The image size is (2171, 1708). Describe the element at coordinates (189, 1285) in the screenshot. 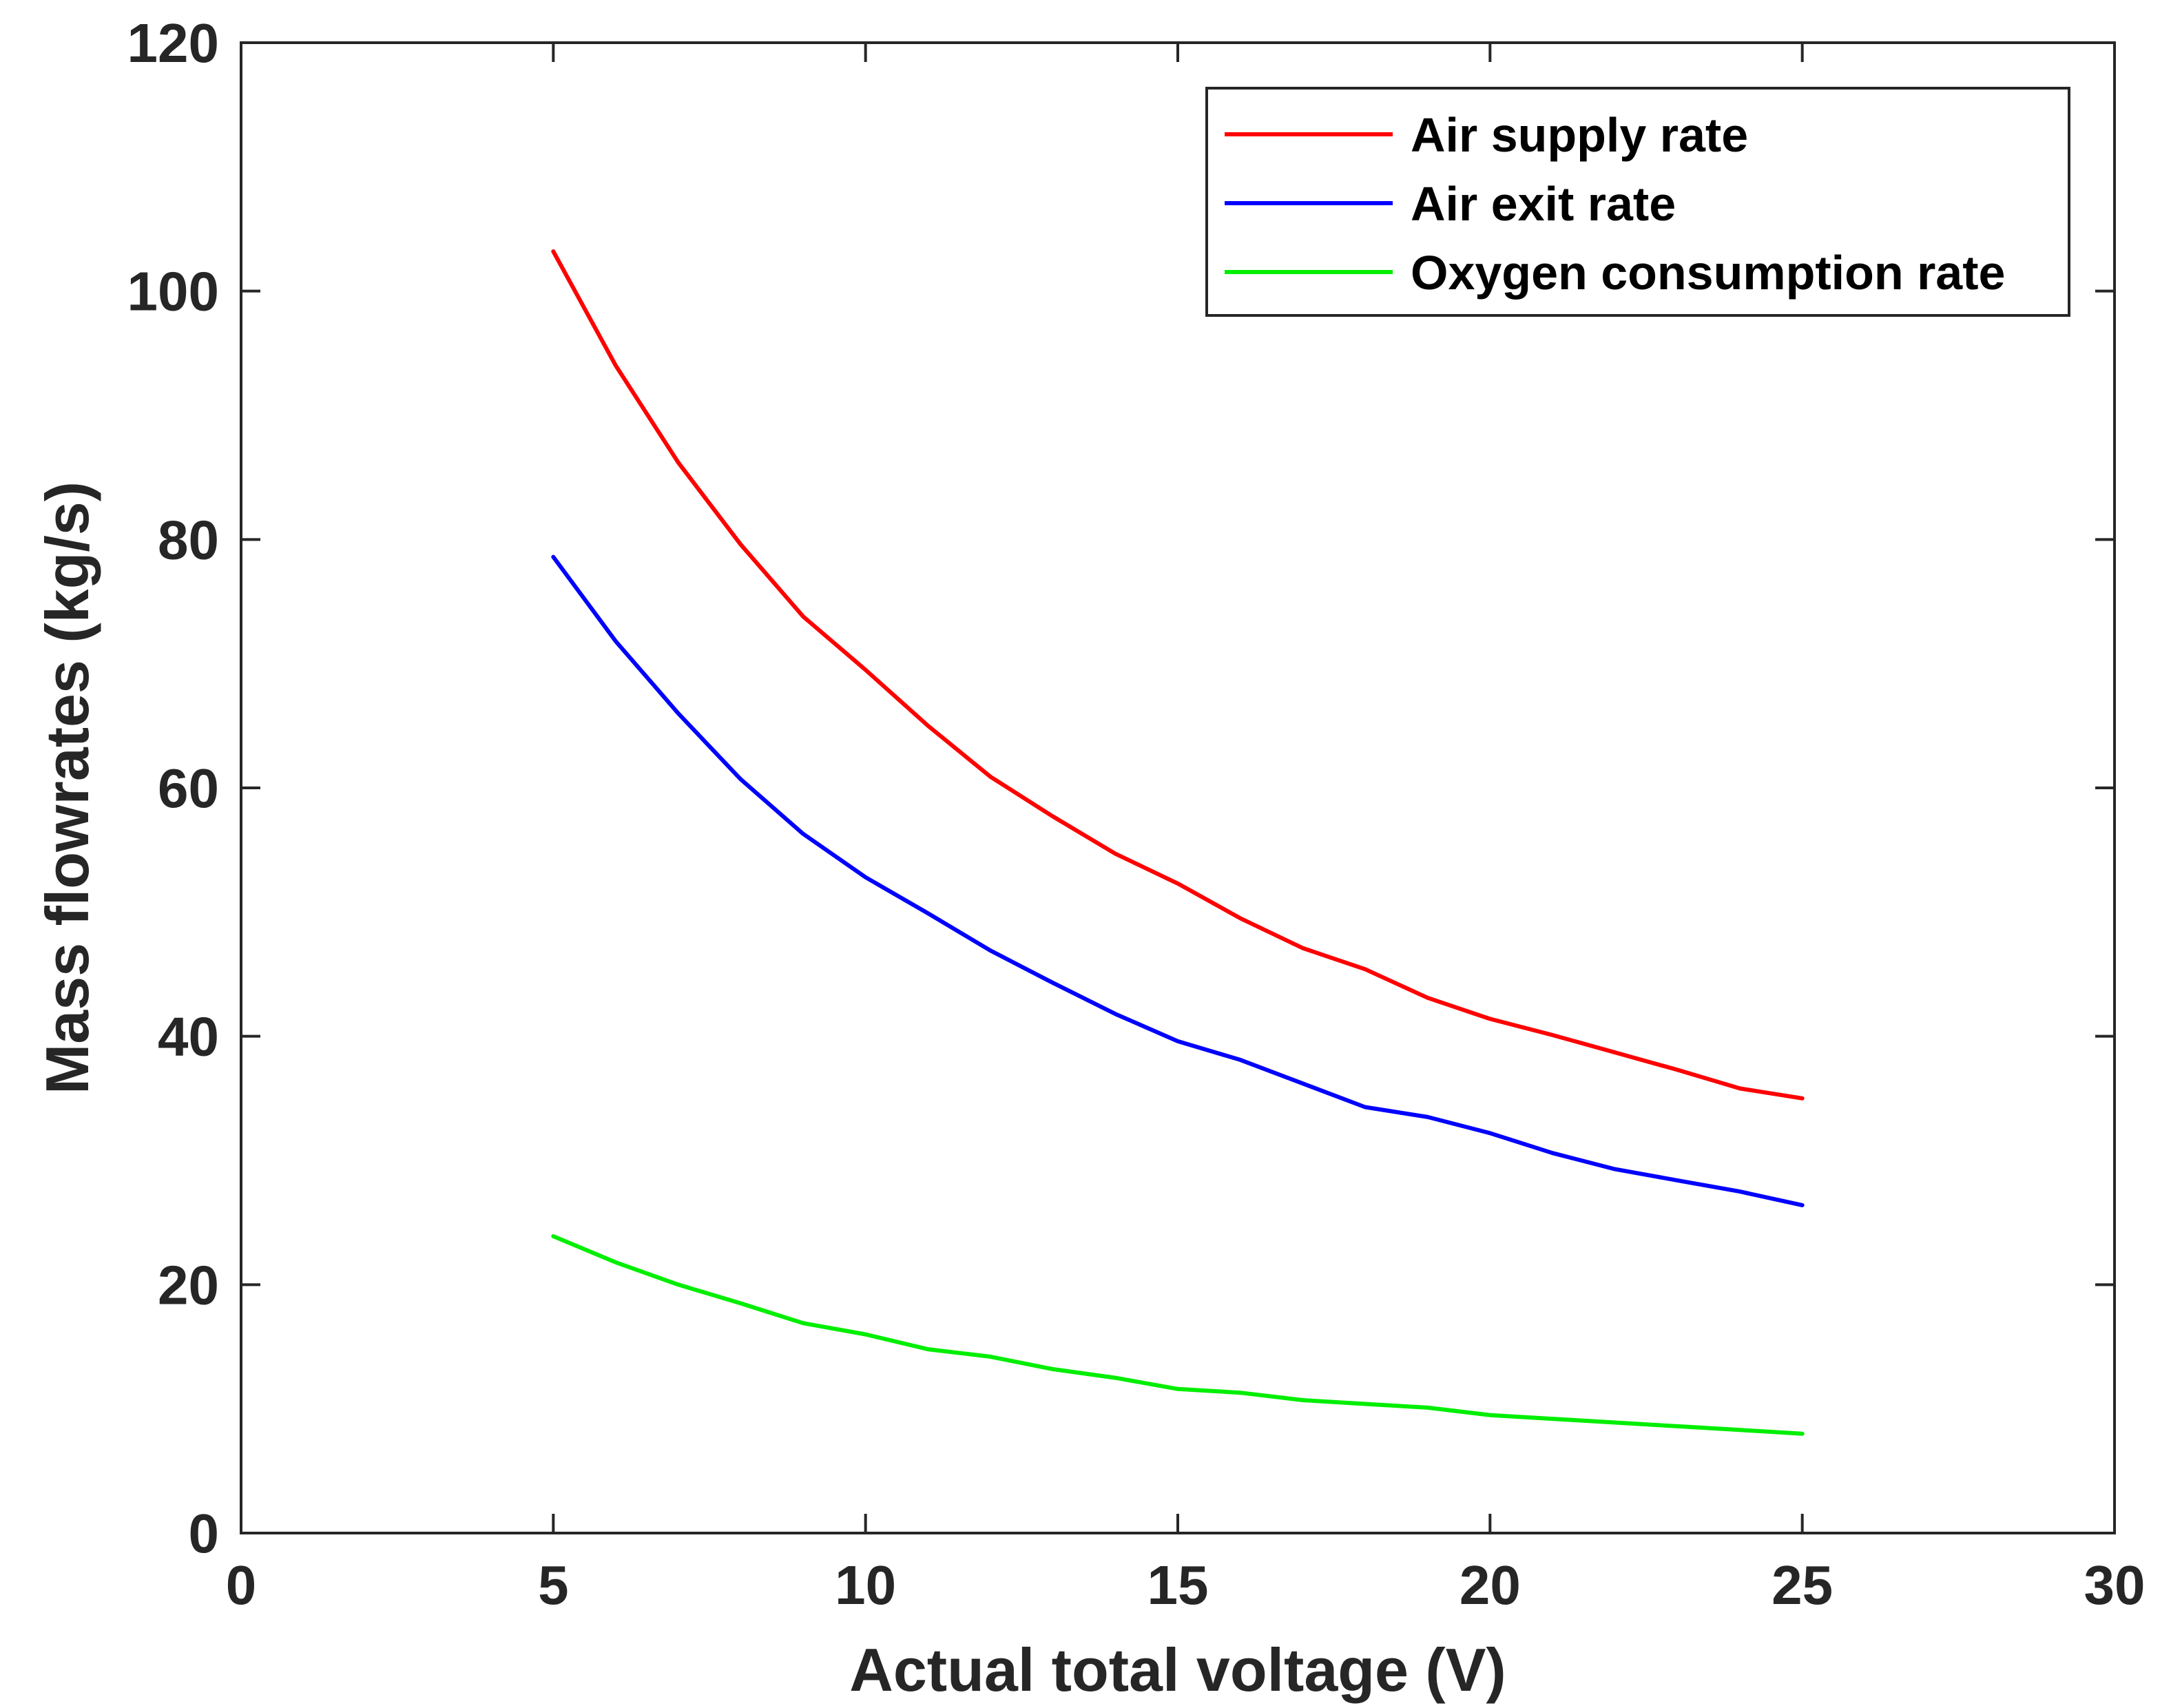

I see `y-tick-label: 20` at that location.